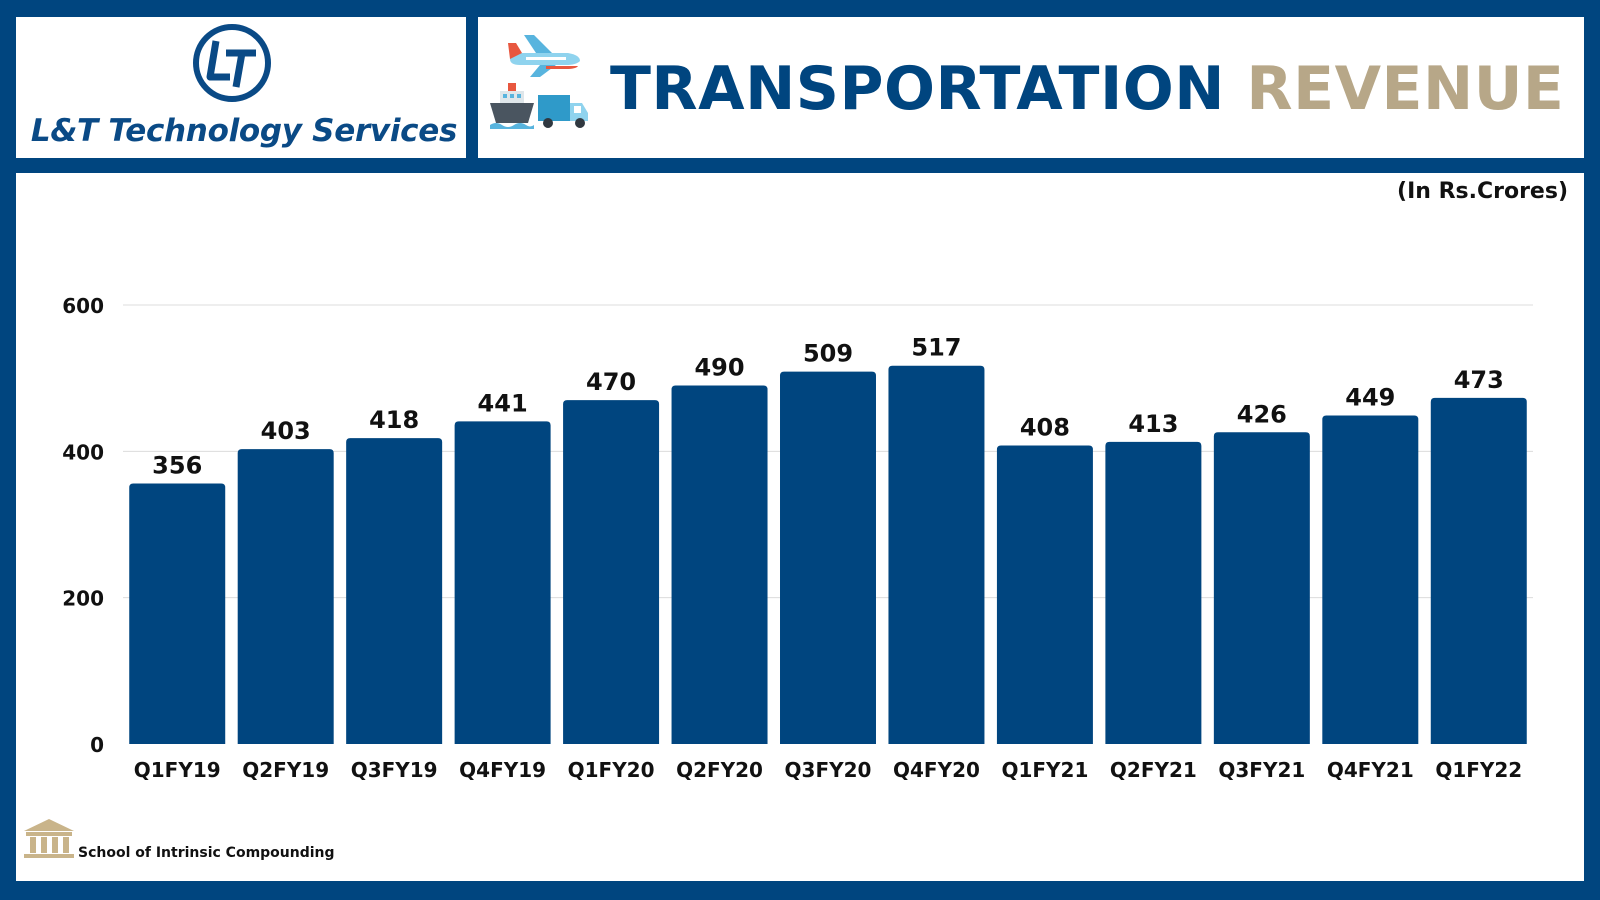 The height and width of the screenshot is (900, 1600). What do you see at coordinates (394, 420) in the screenshot?
I see `data-label: 418` at bounding box center [394, 420].